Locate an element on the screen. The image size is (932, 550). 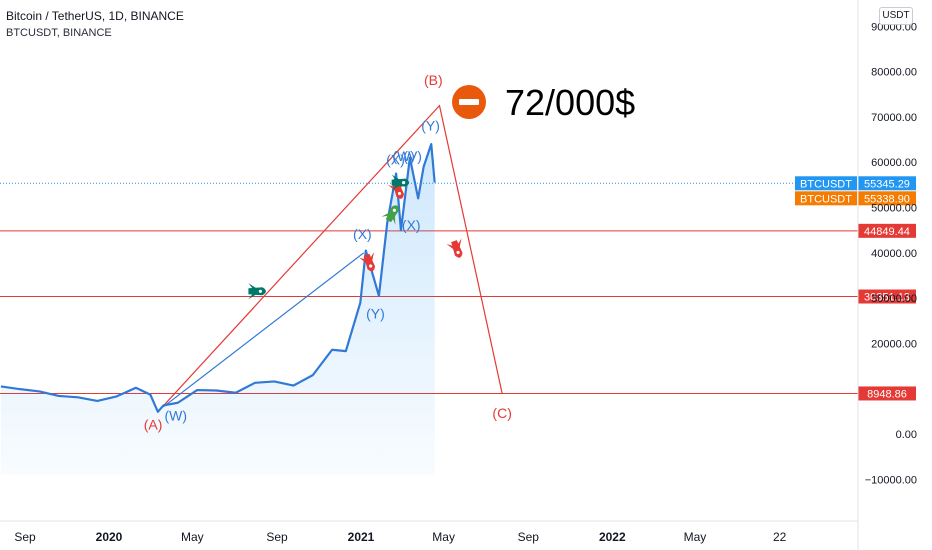
wave-label: (V) is located at coordinates (412, 156).